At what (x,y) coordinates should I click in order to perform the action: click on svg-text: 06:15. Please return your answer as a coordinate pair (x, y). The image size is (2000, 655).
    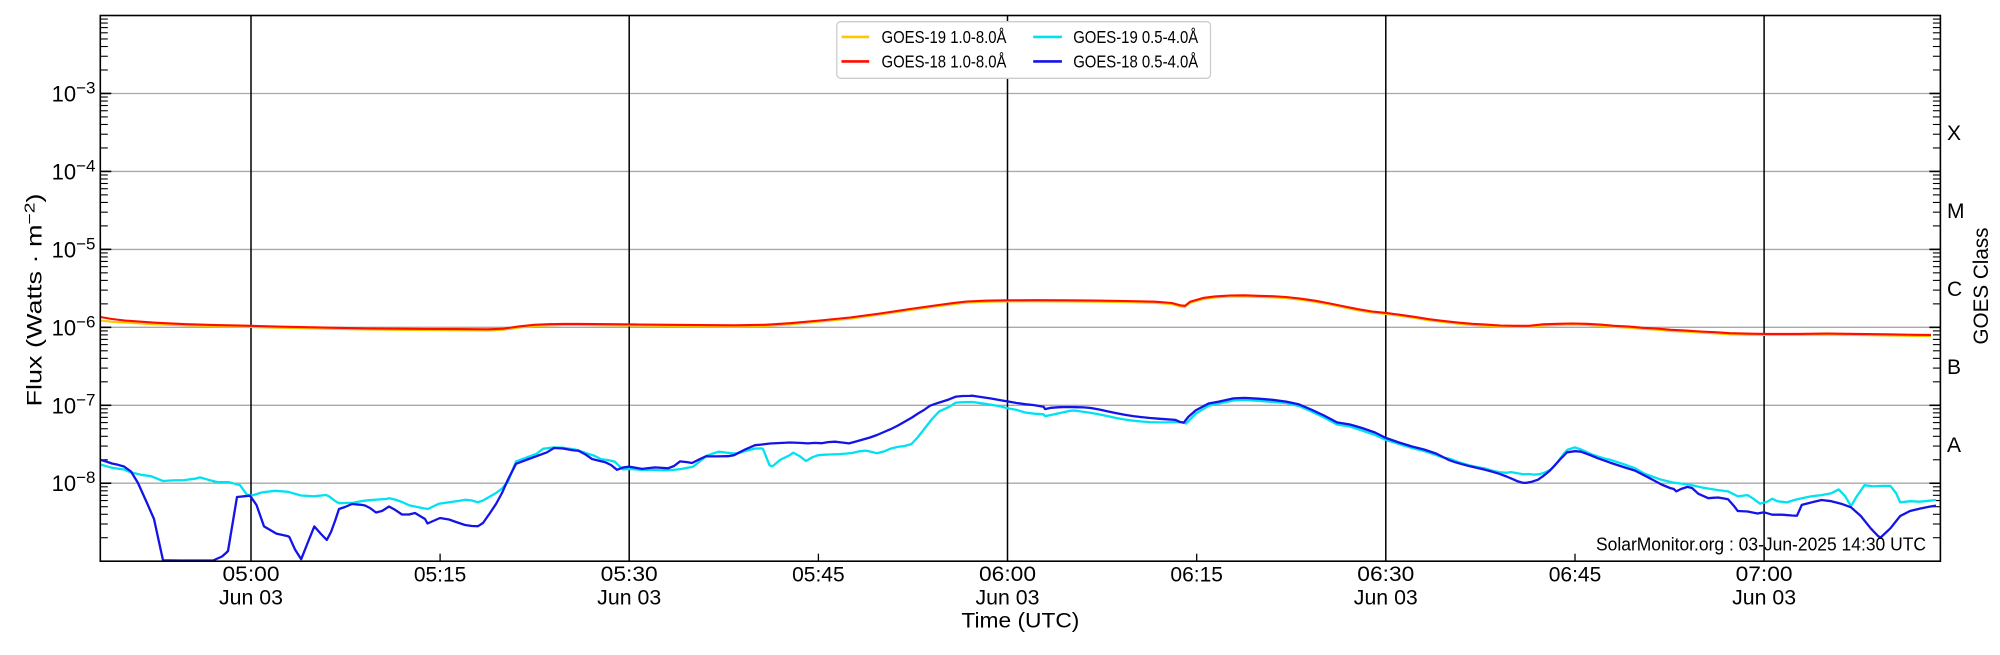
    Looking at the image, I should click on (1196, 575).